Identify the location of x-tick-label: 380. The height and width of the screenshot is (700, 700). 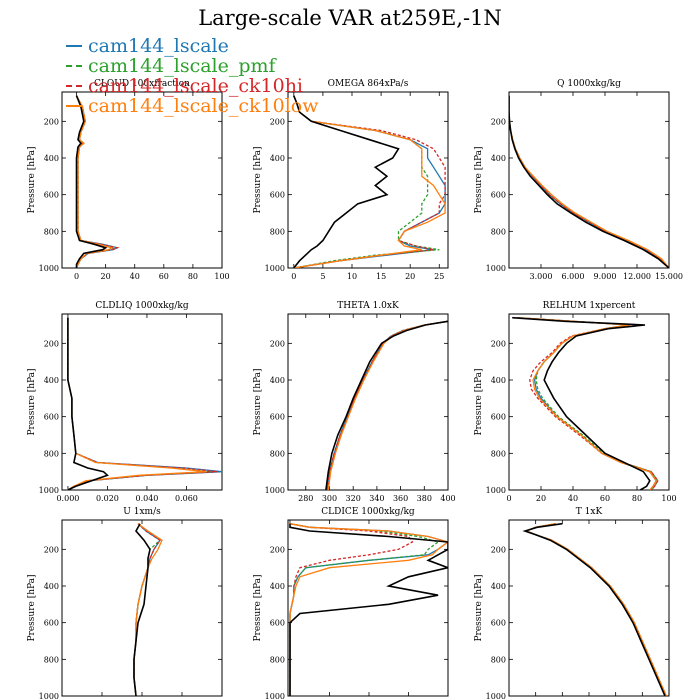
(424, 498).